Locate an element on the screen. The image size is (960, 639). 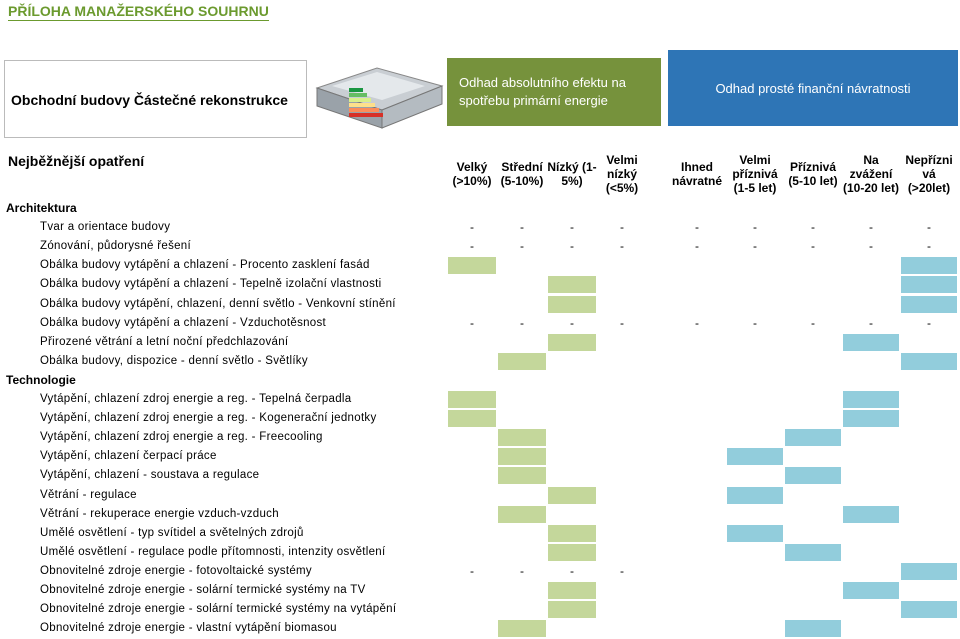
row-label: Vytápění, chlazení - soustava a regulace is located at coordinates (150, 475).